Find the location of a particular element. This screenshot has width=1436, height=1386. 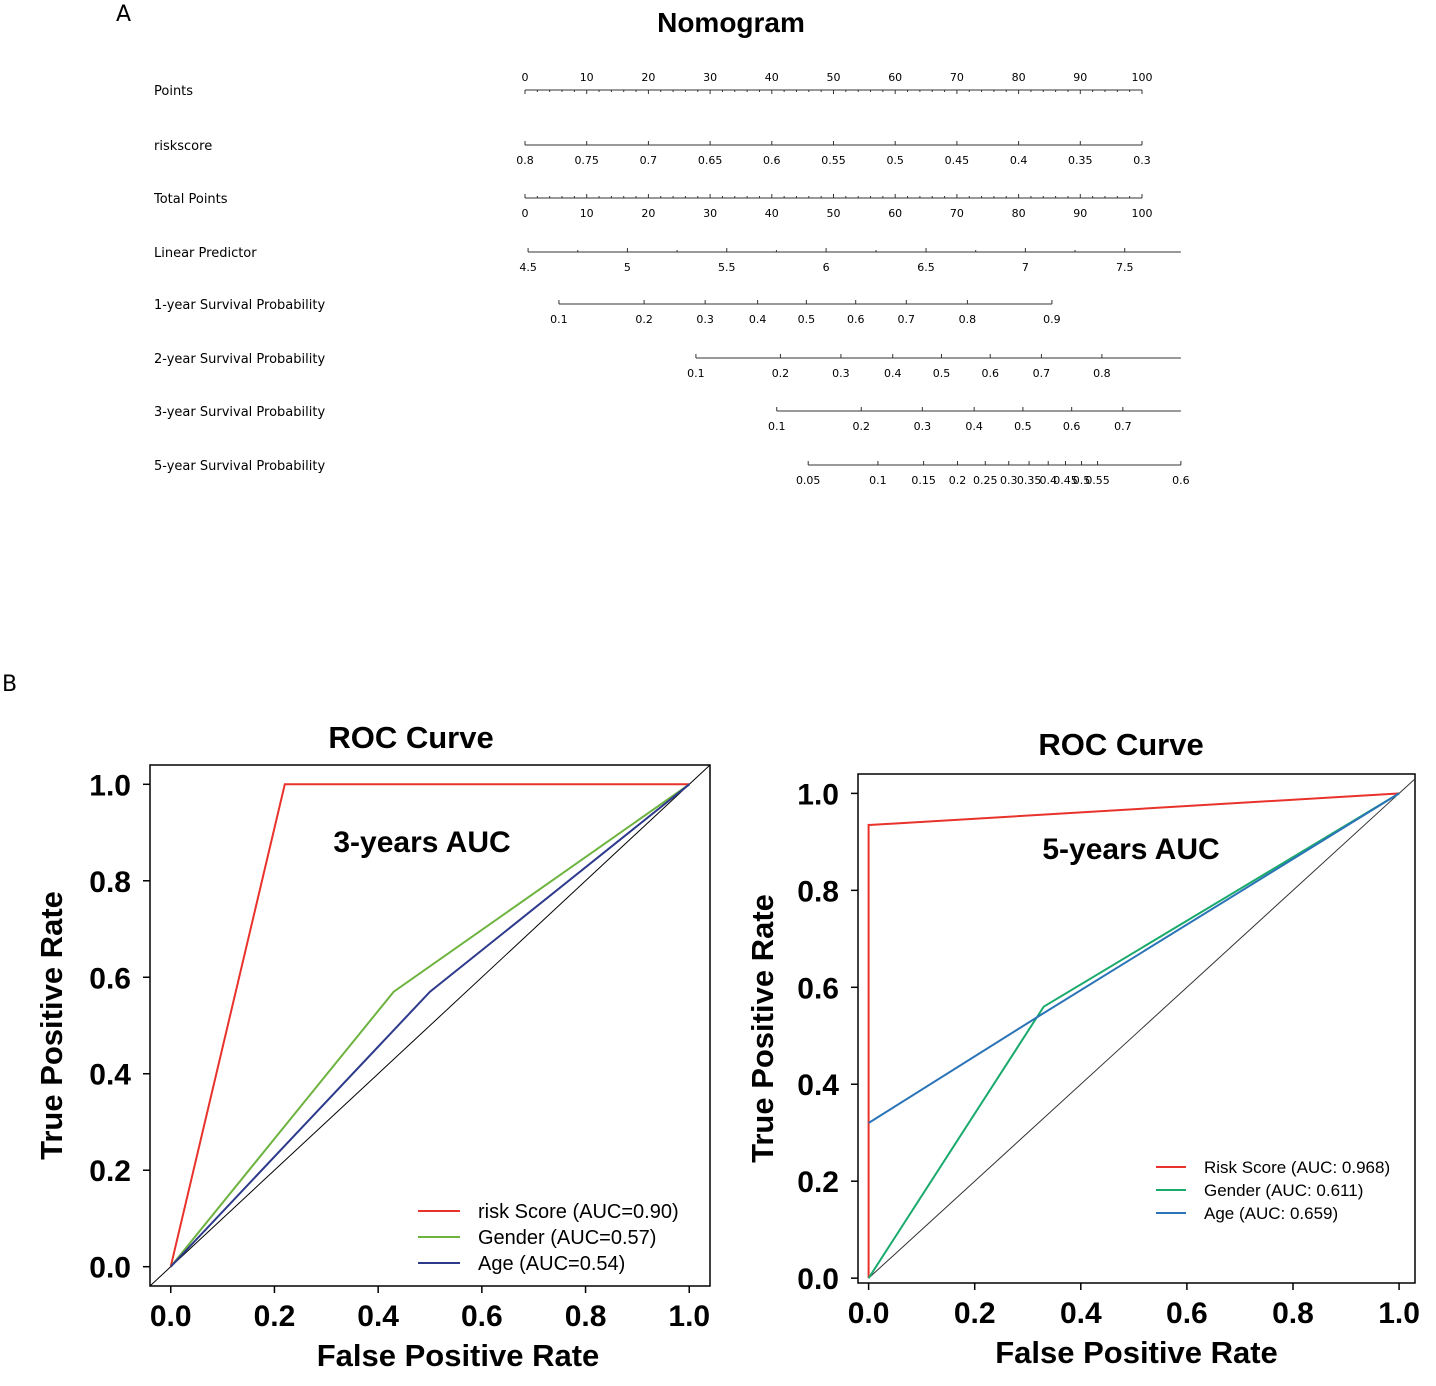

roc3-x-tick-label: 0.4 is located at coordinates (378, 1316).